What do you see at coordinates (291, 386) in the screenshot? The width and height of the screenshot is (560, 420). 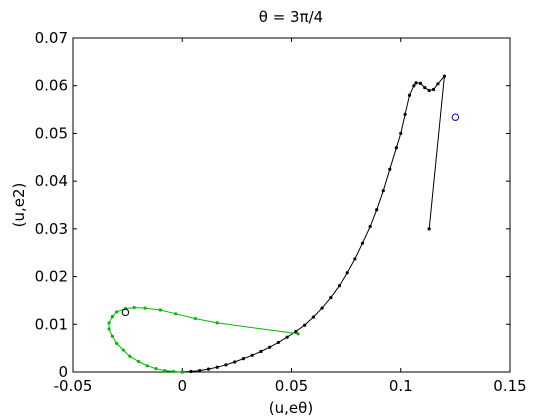 I see `x-tick-label: 0.05` at bounding box center [291, 386].